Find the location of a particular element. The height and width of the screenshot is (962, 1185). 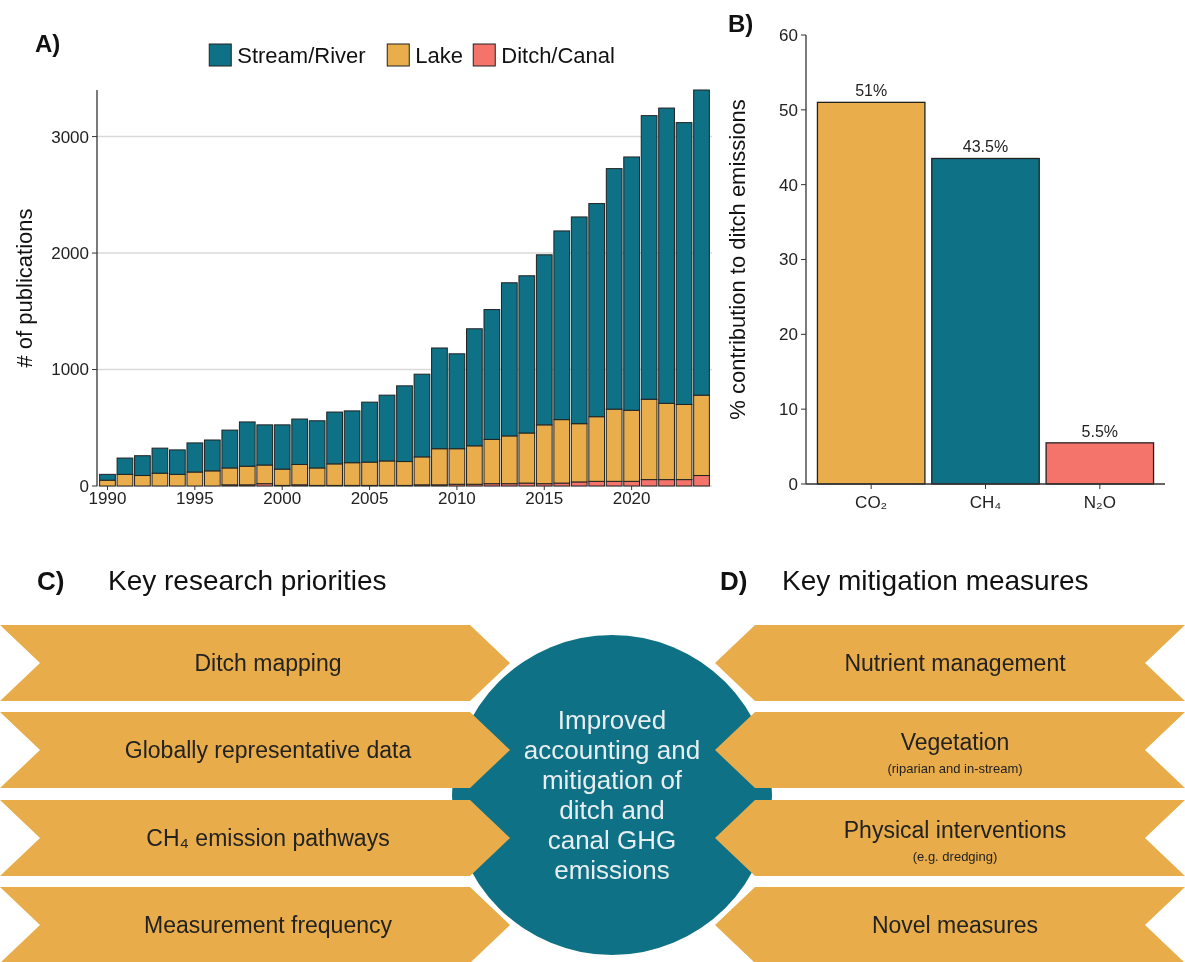

text: Measurement frequency is located at coordinates (268, 925).